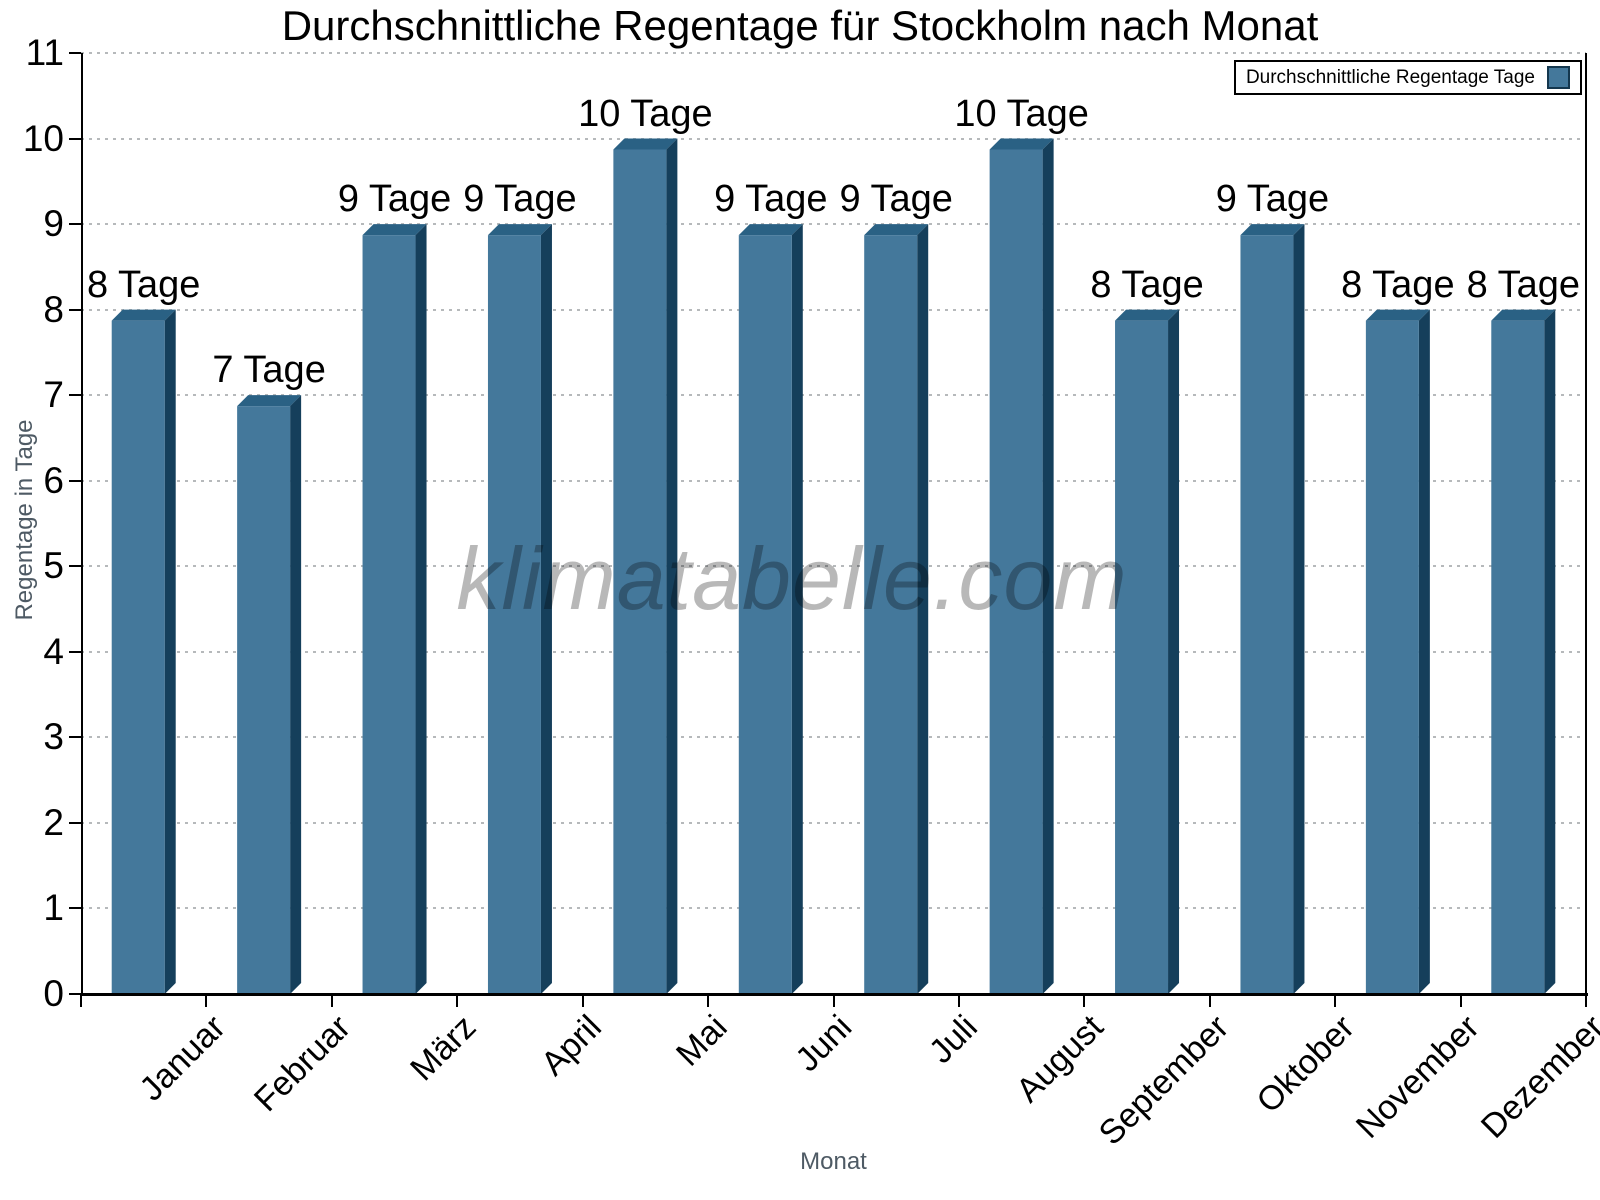 The height and width of the screenshot is (1200, 1600). Describe the element at coordinates (1059, 1059) in the screenshot. I see `x-tick-label-august: August` at that location.